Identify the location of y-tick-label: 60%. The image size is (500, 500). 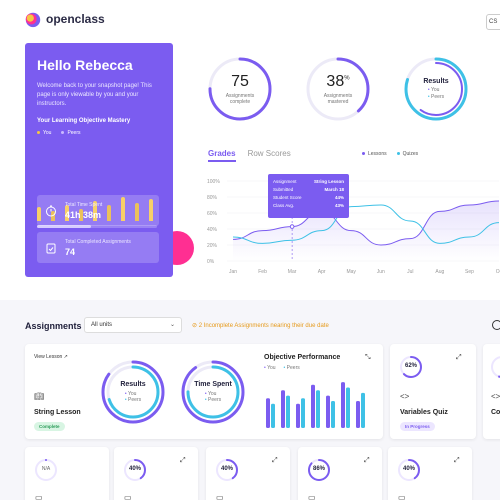
(212, 214).